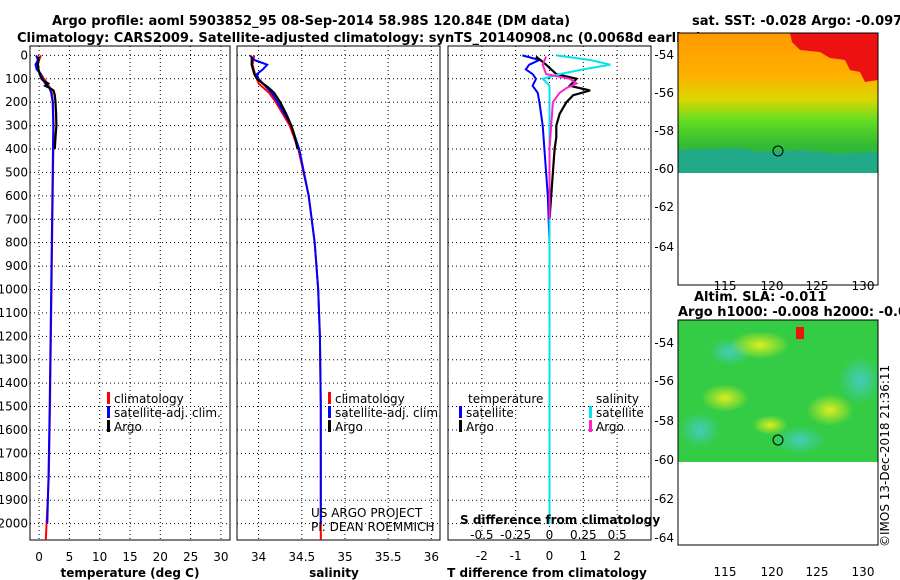  Describe the element at coordinates (505, 399) in the screenshot. I see `legend-title-temperature: temperature` at that location.